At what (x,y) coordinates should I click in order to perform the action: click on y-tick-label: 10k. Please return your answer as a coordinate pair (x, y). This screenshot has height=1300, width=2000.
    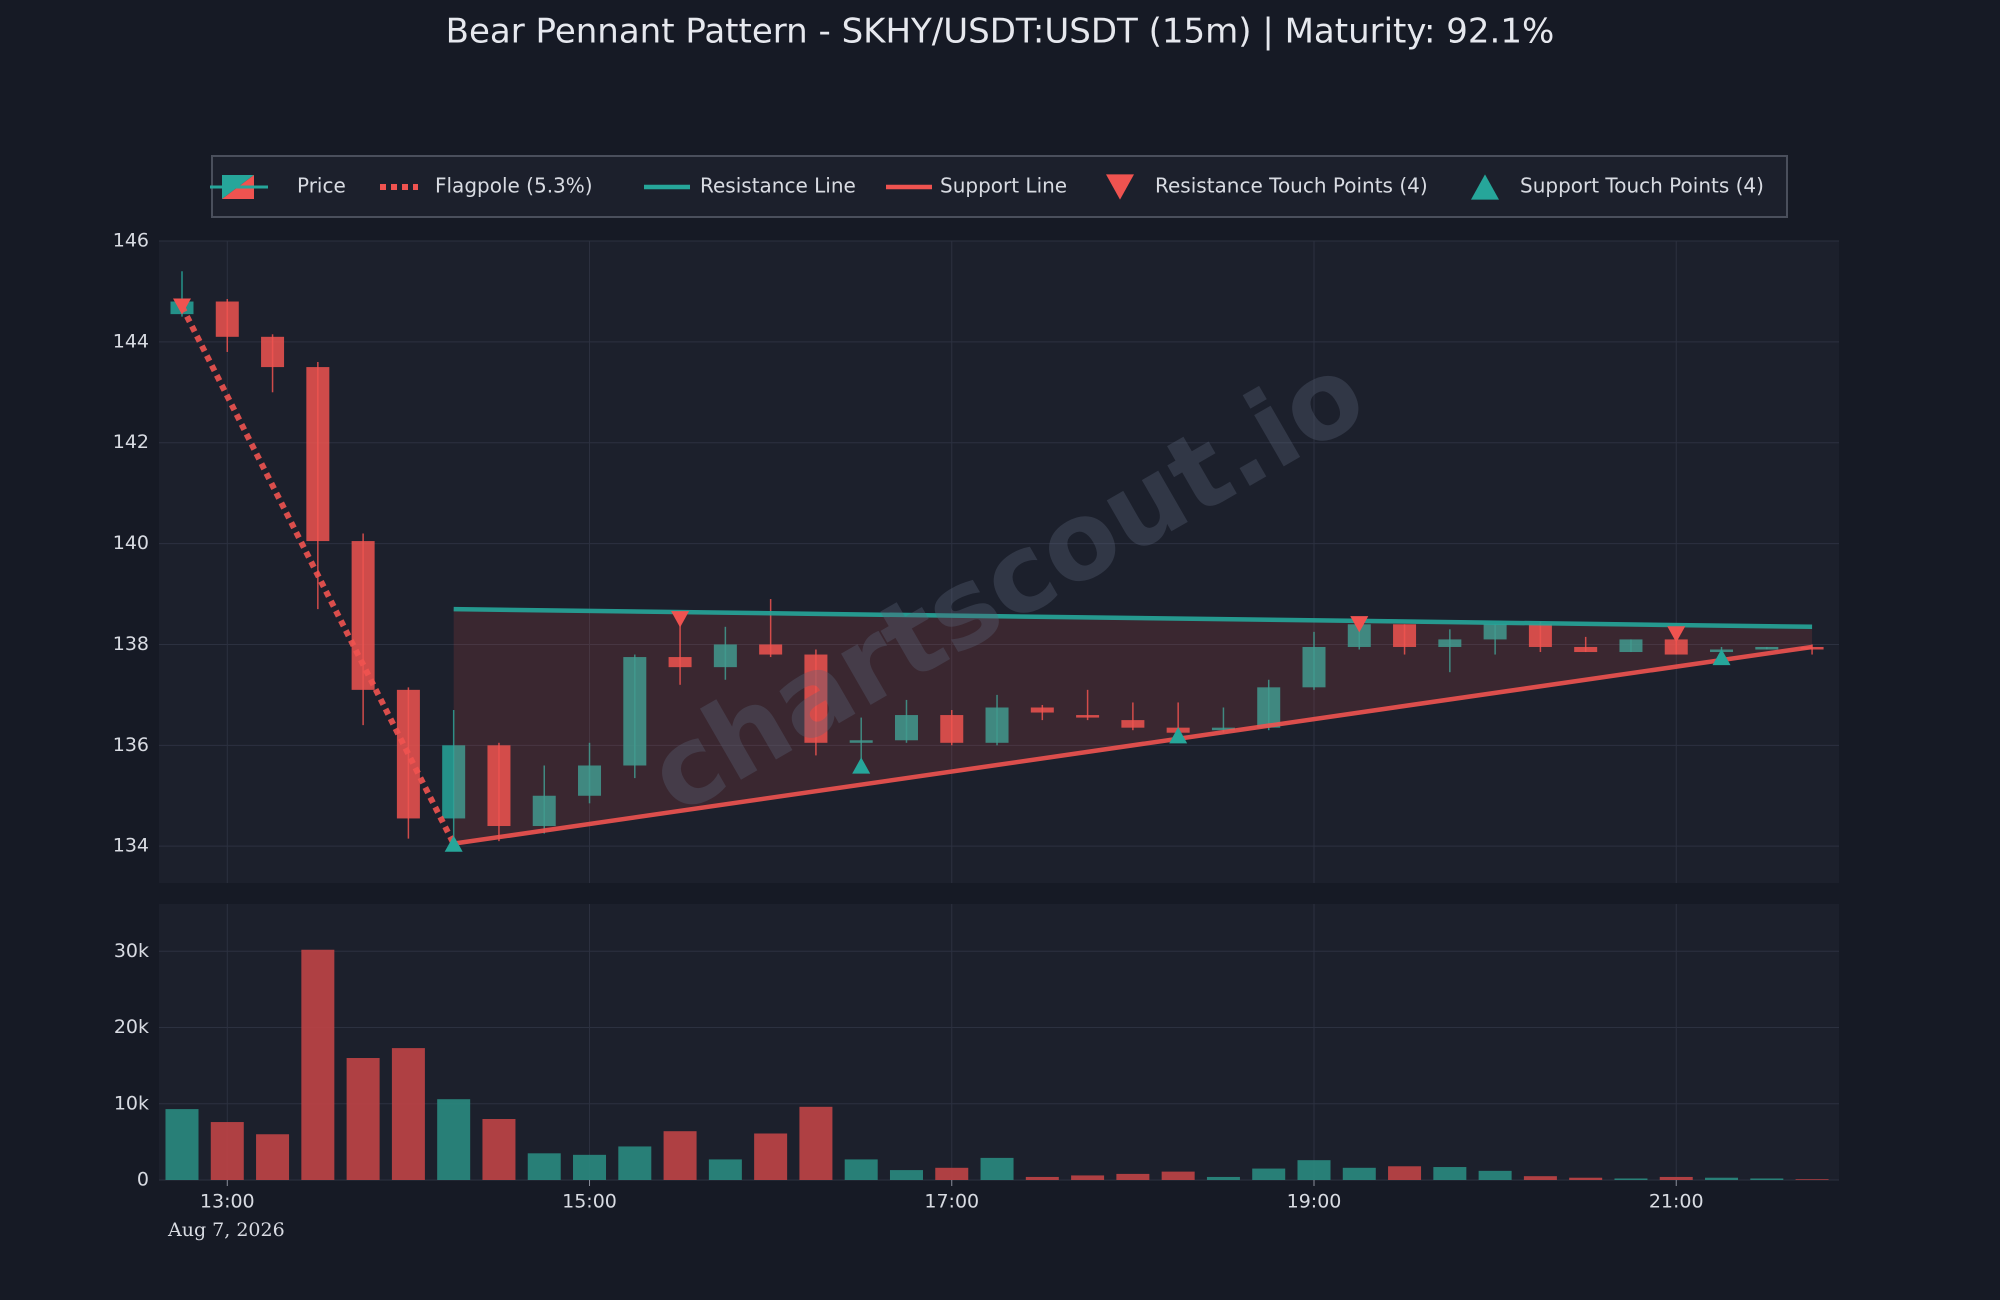
    Looking at the image, I should click on (131, 1103).